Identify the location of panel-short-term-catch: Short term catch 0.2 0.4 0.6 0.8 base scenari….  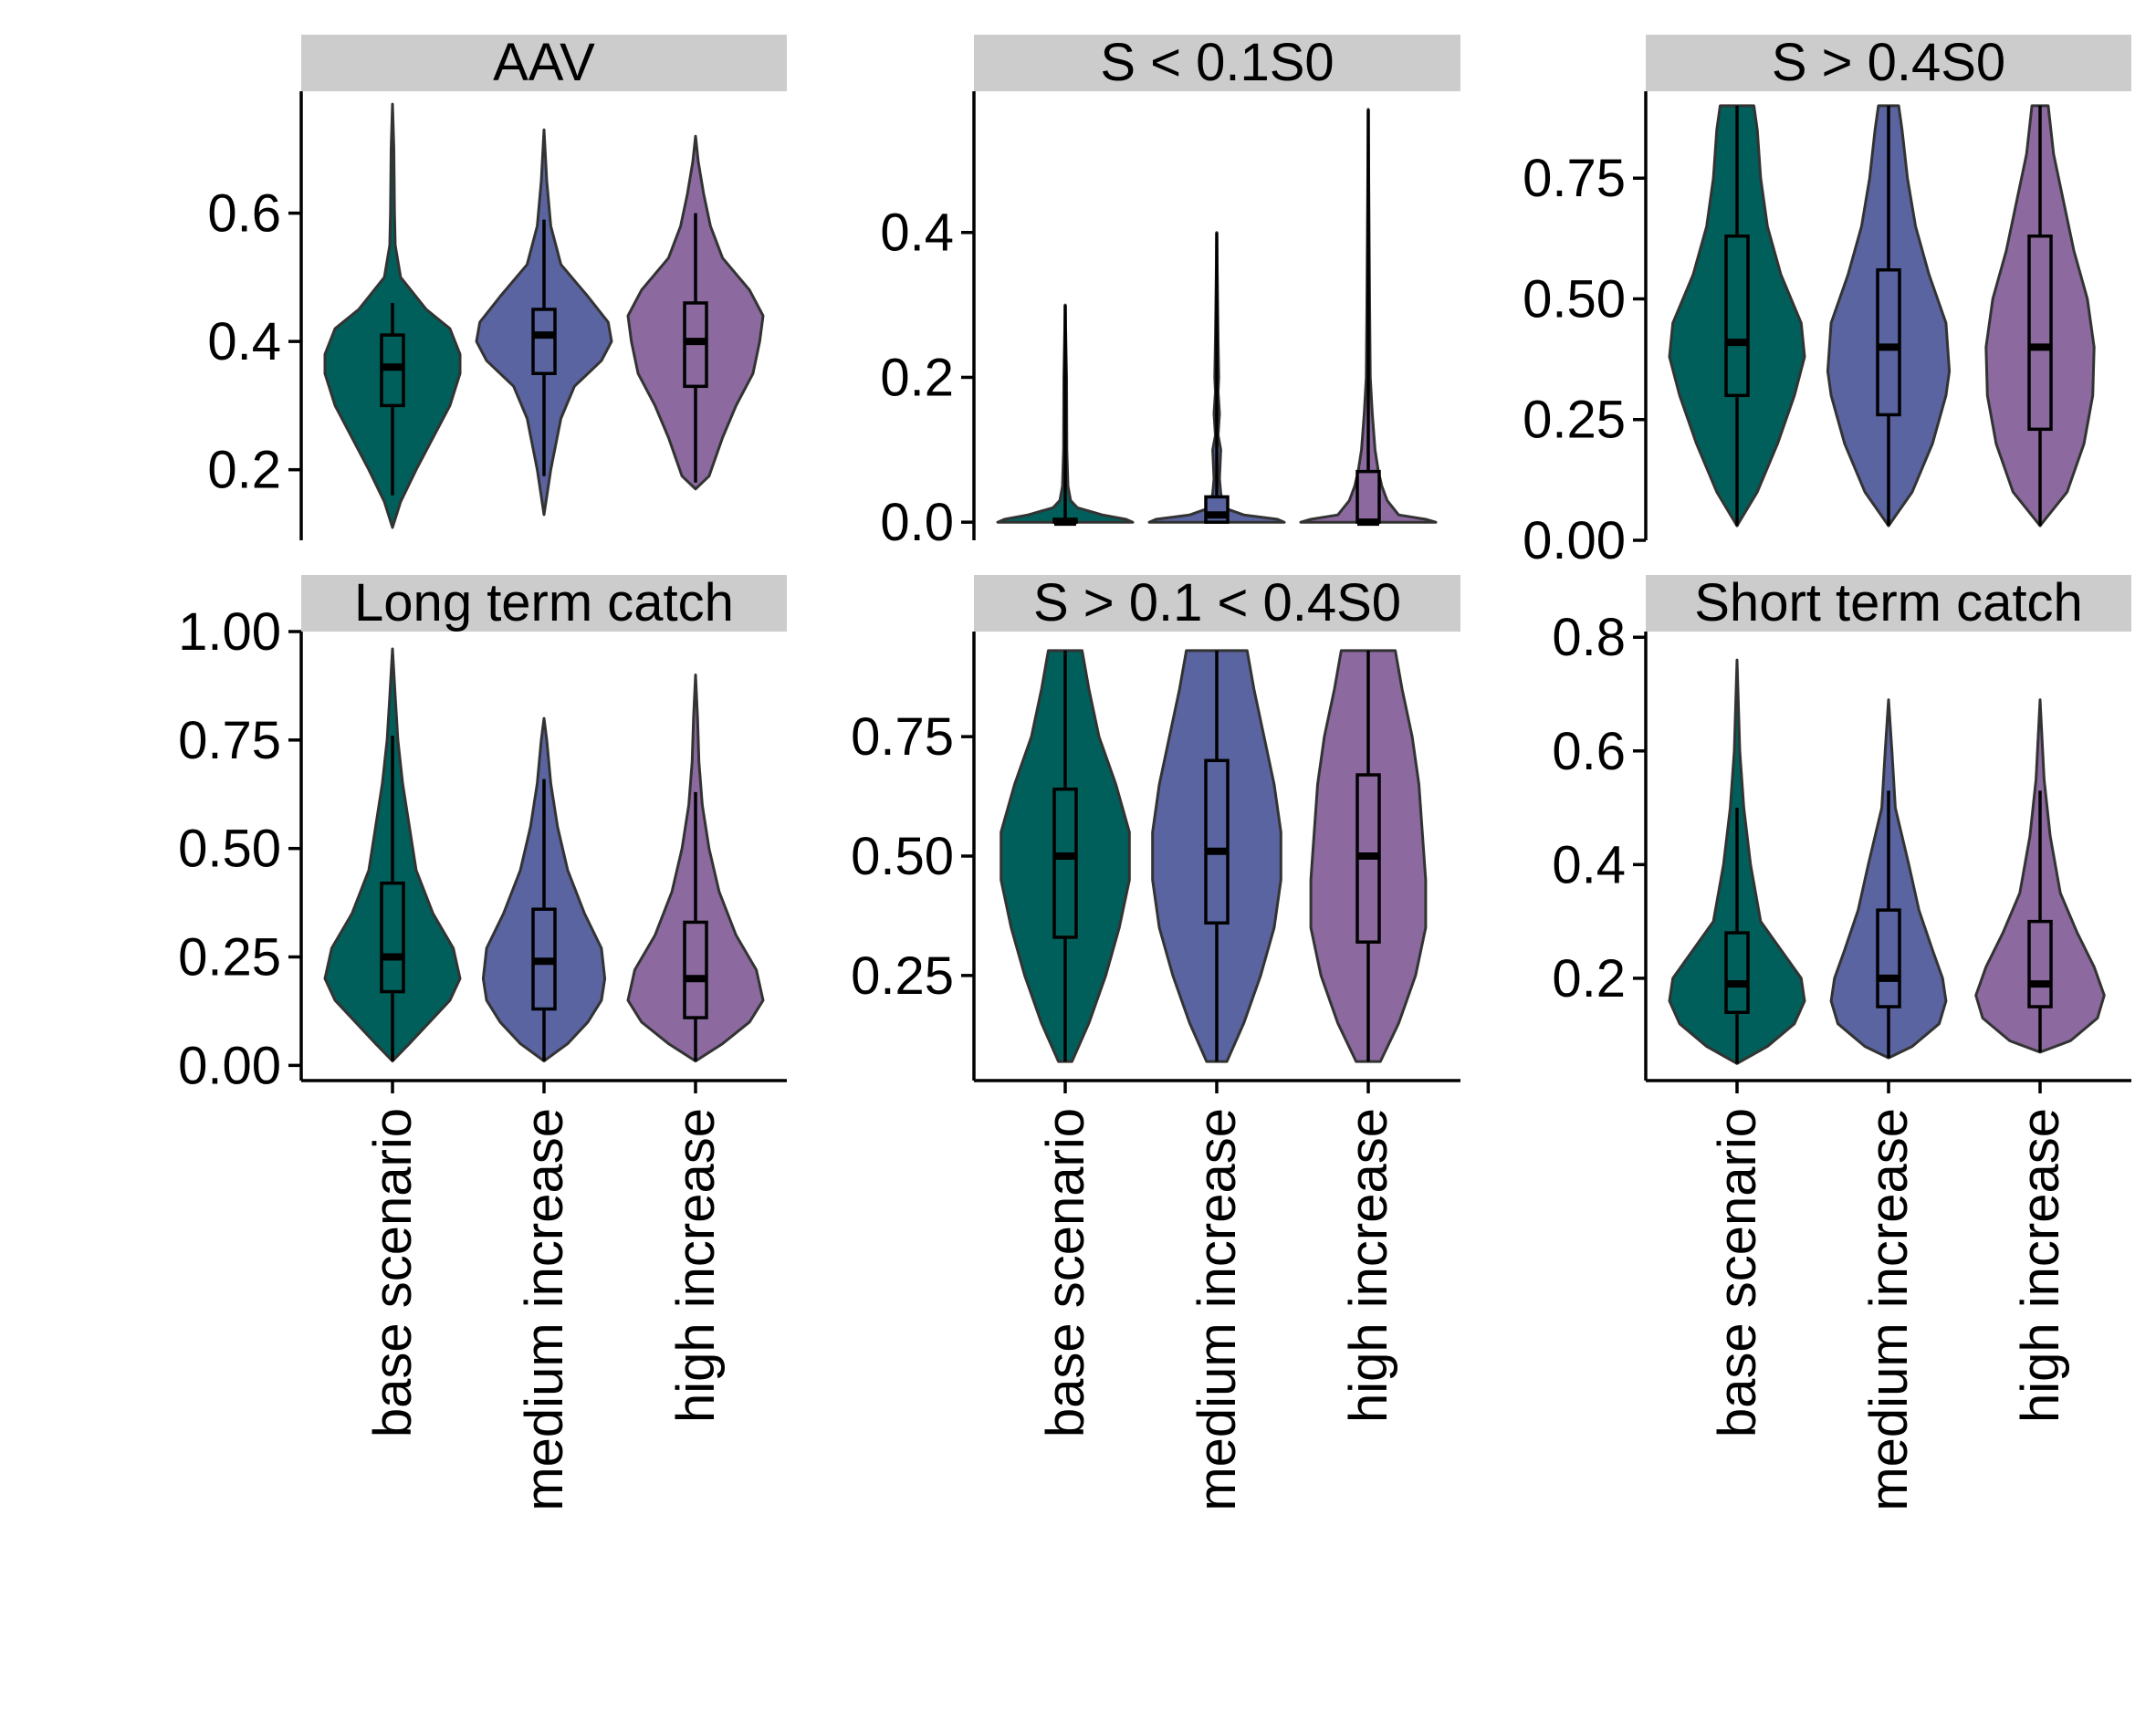
(1842, 1042).